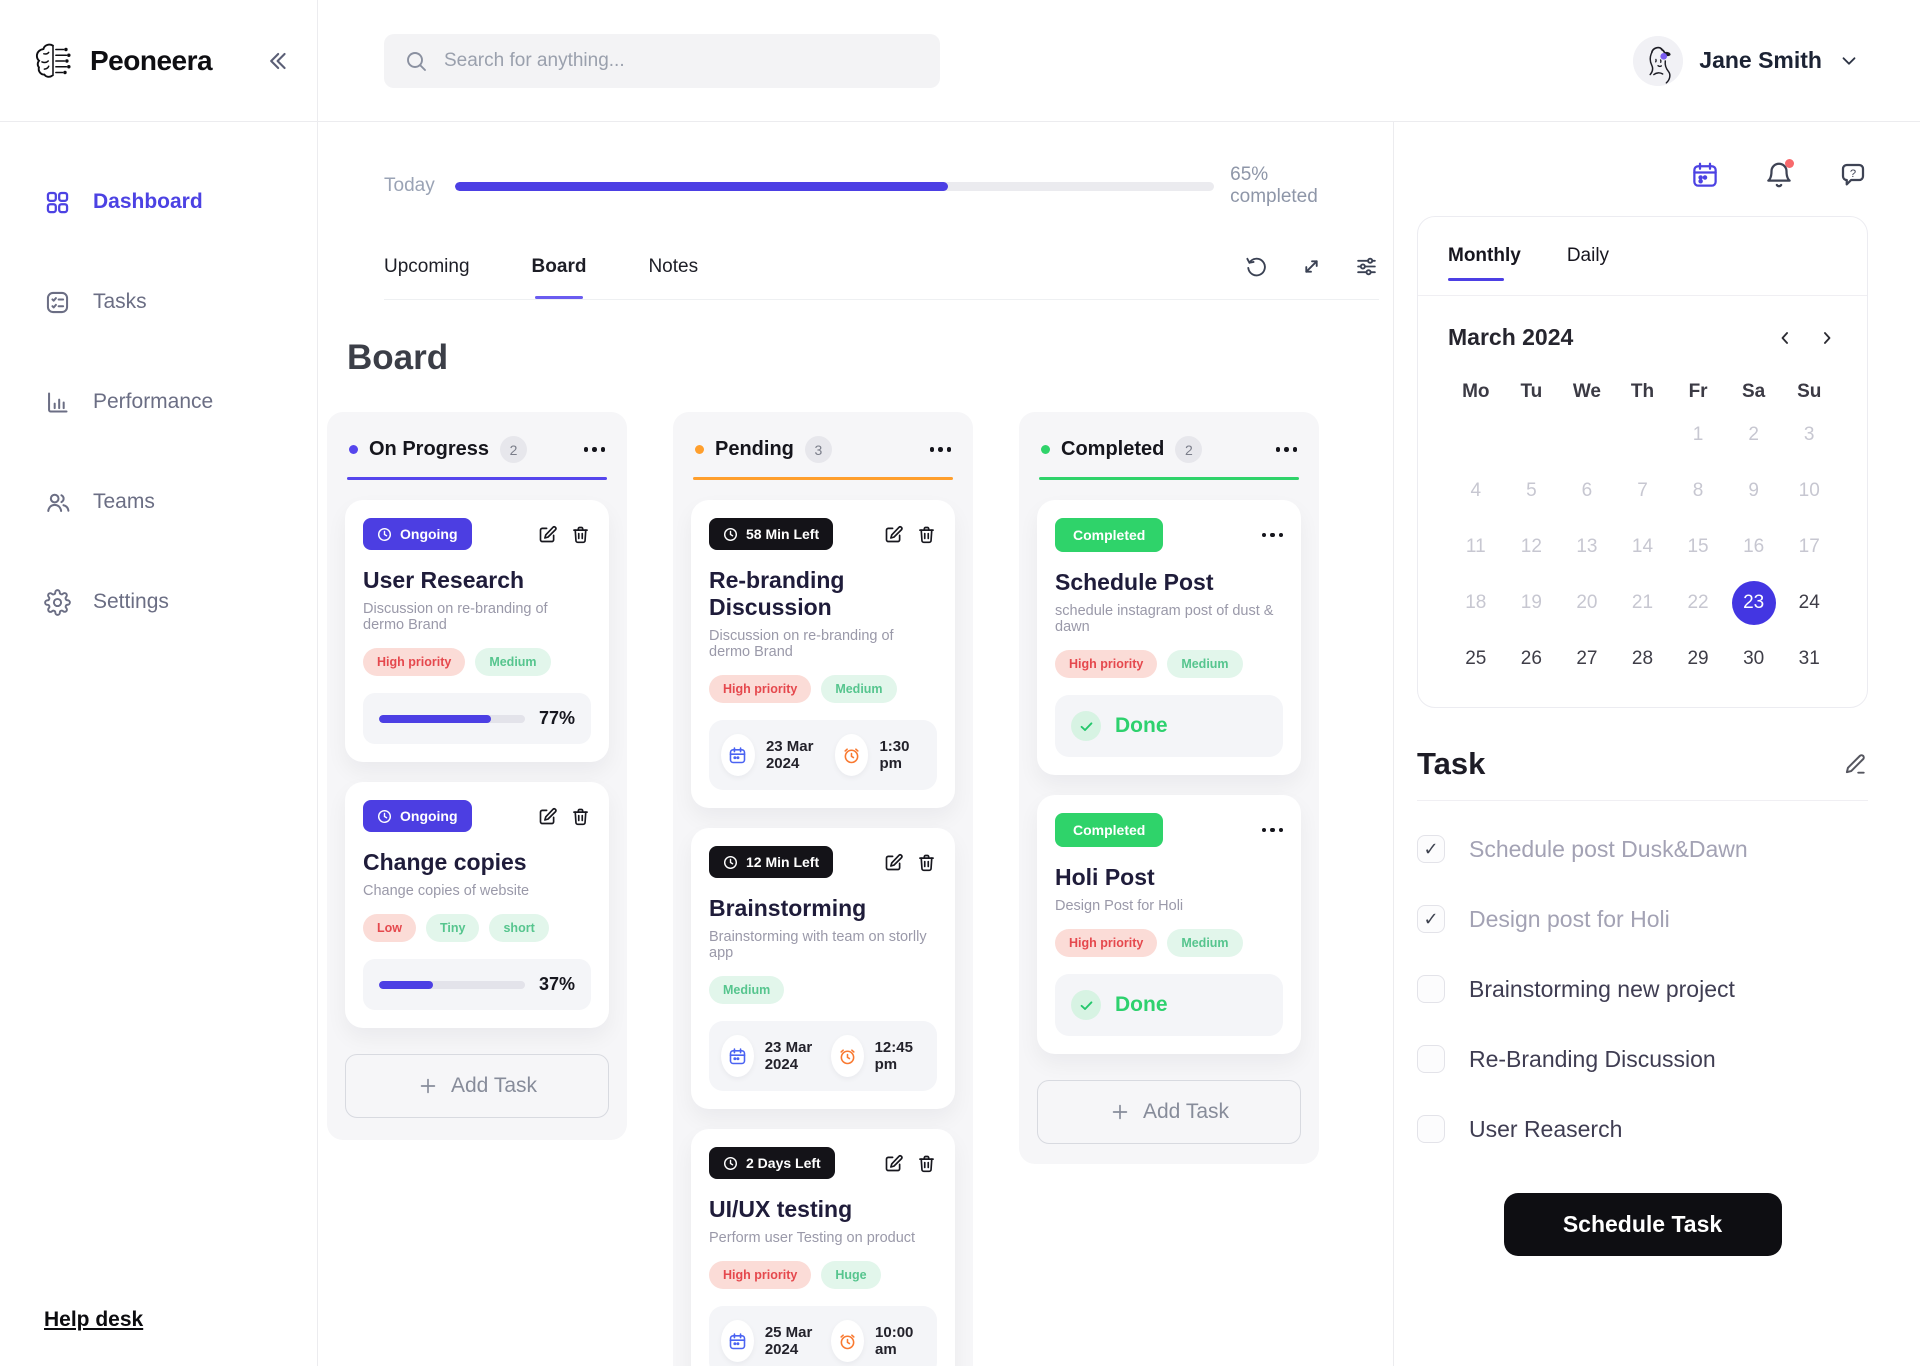  I want to click on tab-notes: Notes, so click(673, 266).